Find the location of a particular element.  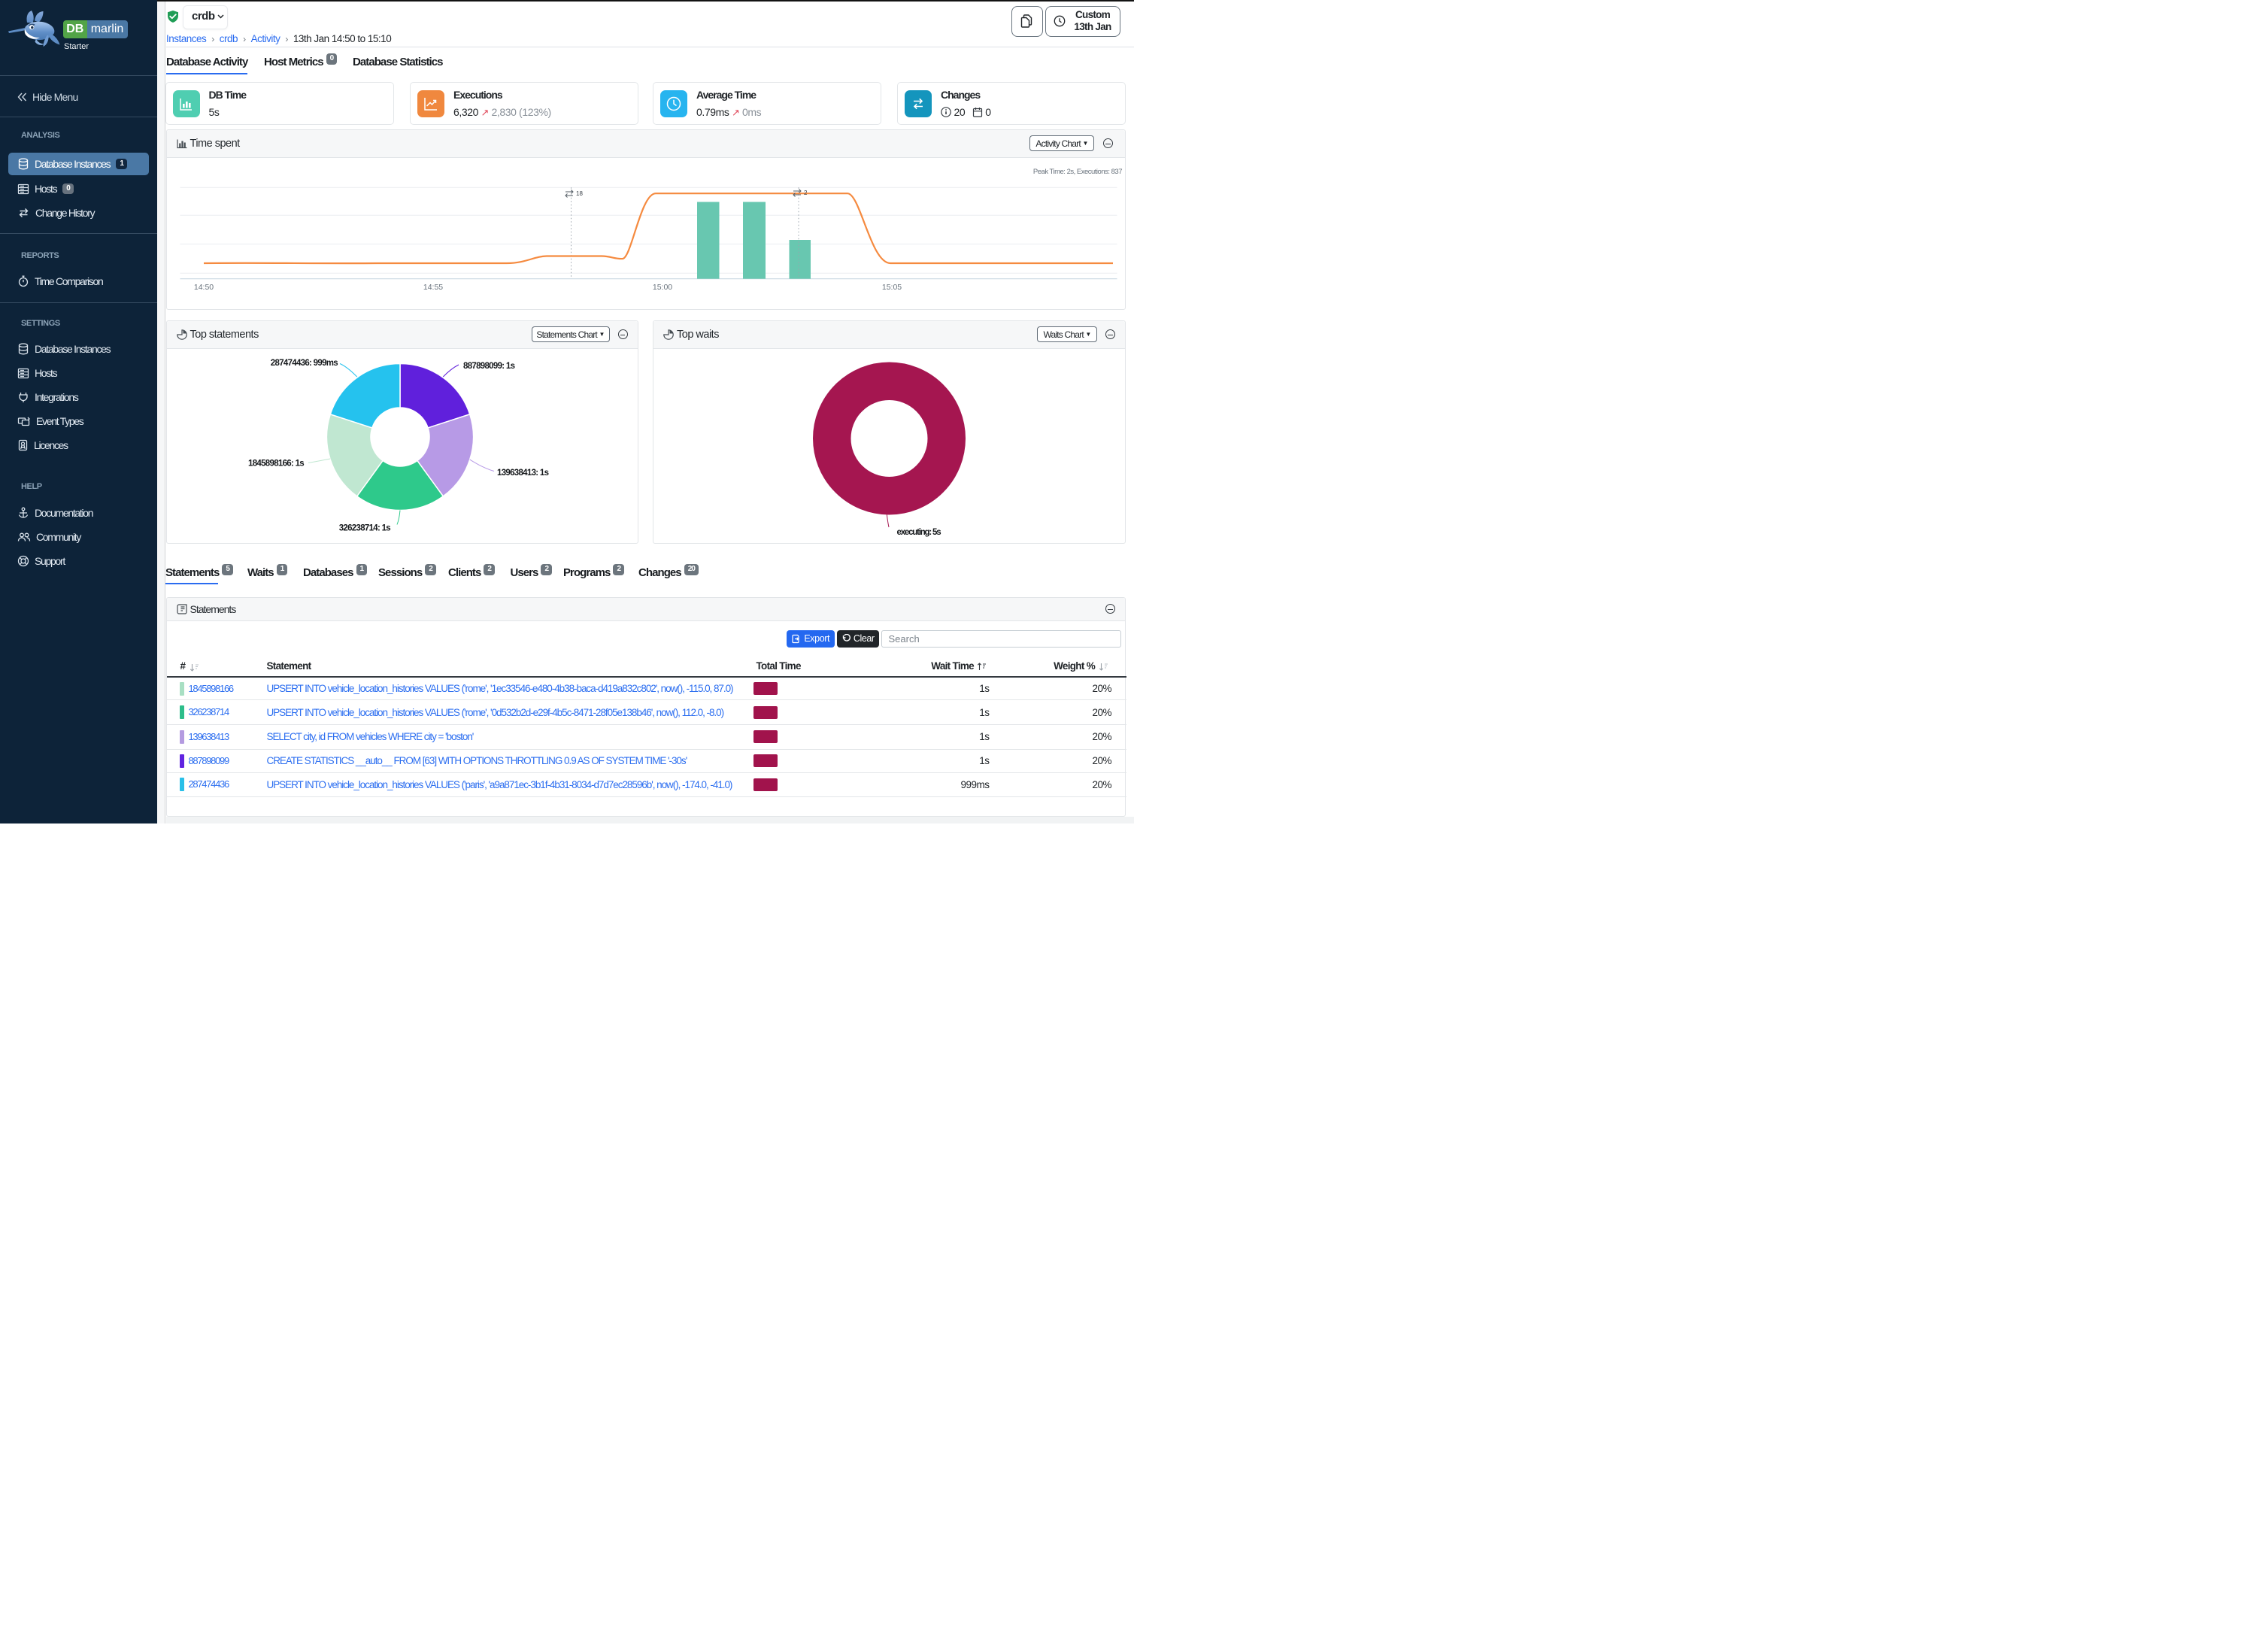

svg-text: 14:55 is located at coordinates (432, 287).